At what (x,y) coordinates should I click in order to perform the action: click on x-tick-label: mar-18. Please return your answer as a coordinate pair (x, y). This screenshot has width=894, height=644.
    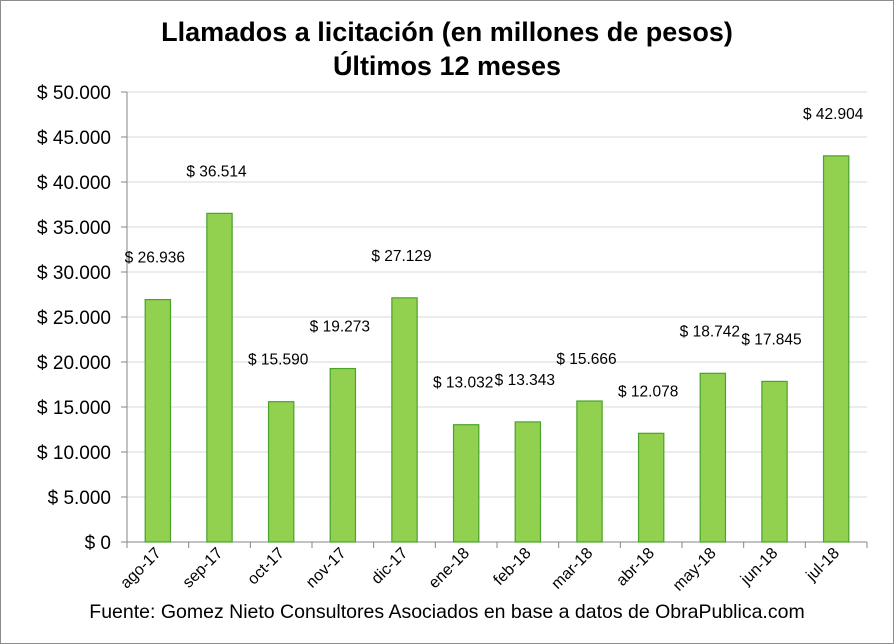
    Looking at the image, I should click on (572, 569).